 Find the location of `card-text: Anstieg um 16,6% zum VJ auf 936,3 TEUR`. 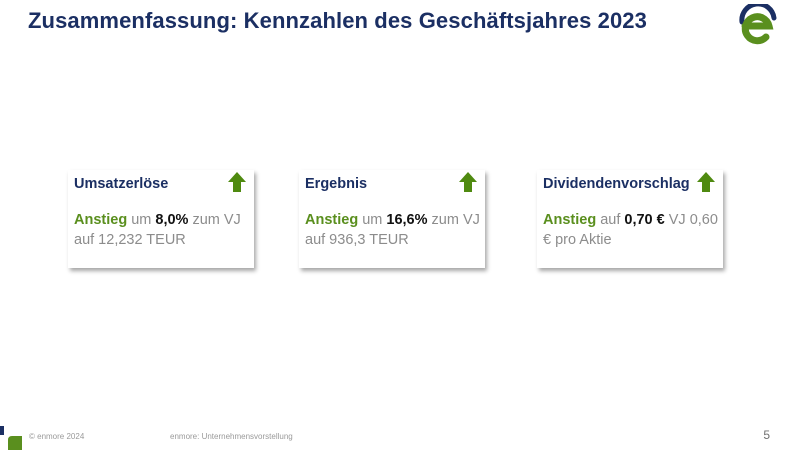

card-text: Anstieg um 16,6% zum VJ auf 936,3 TEUR is located at coordinates (393, 230).